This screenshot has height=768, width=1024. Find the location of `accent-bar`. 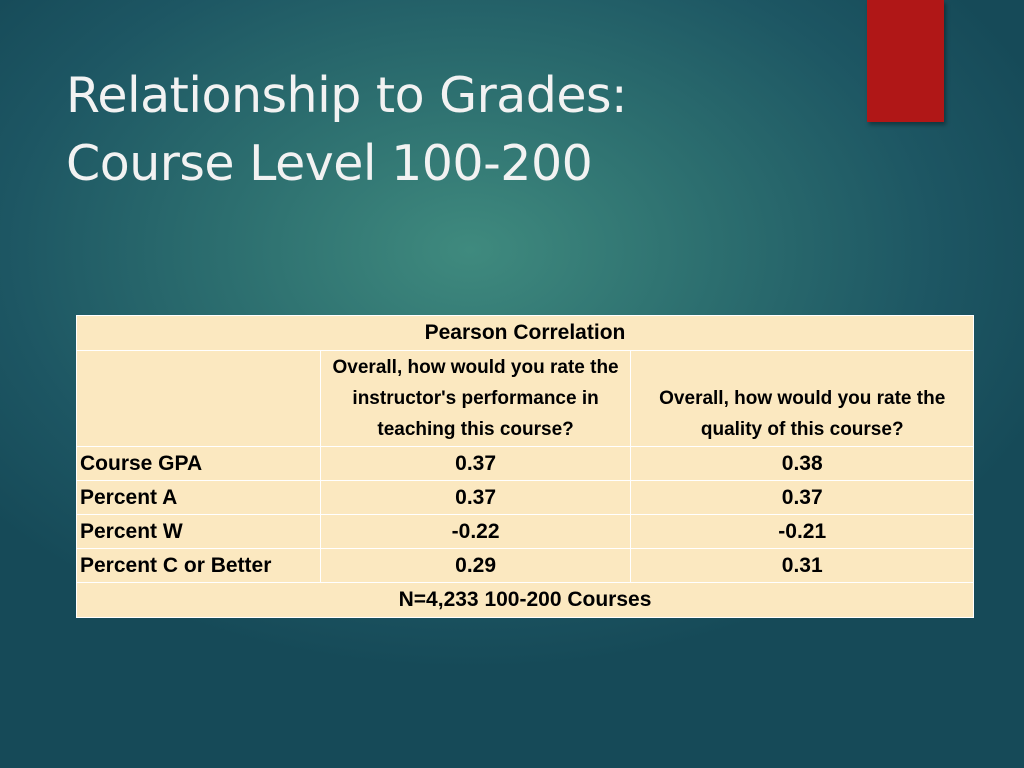

accent-bar is located at coordinates (905, 61).